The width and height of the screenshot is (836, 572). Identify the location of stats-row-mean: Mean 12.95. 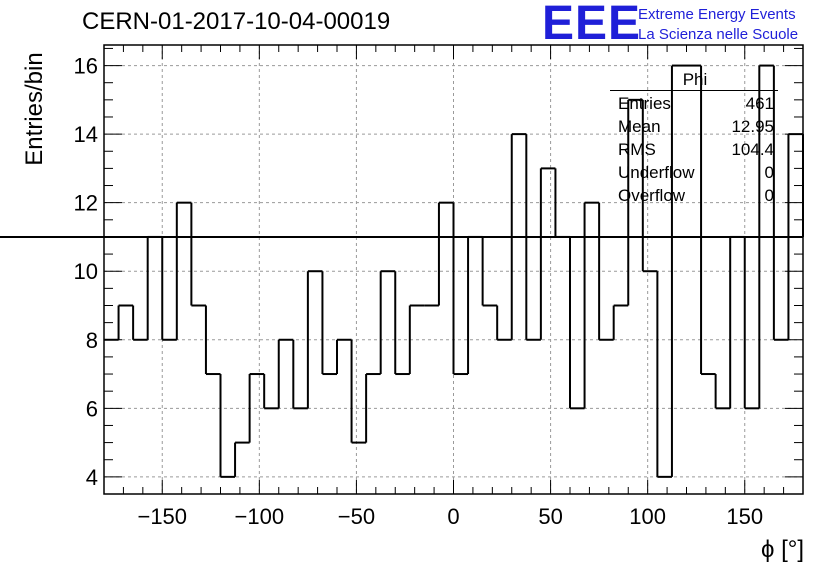
(696, 128).